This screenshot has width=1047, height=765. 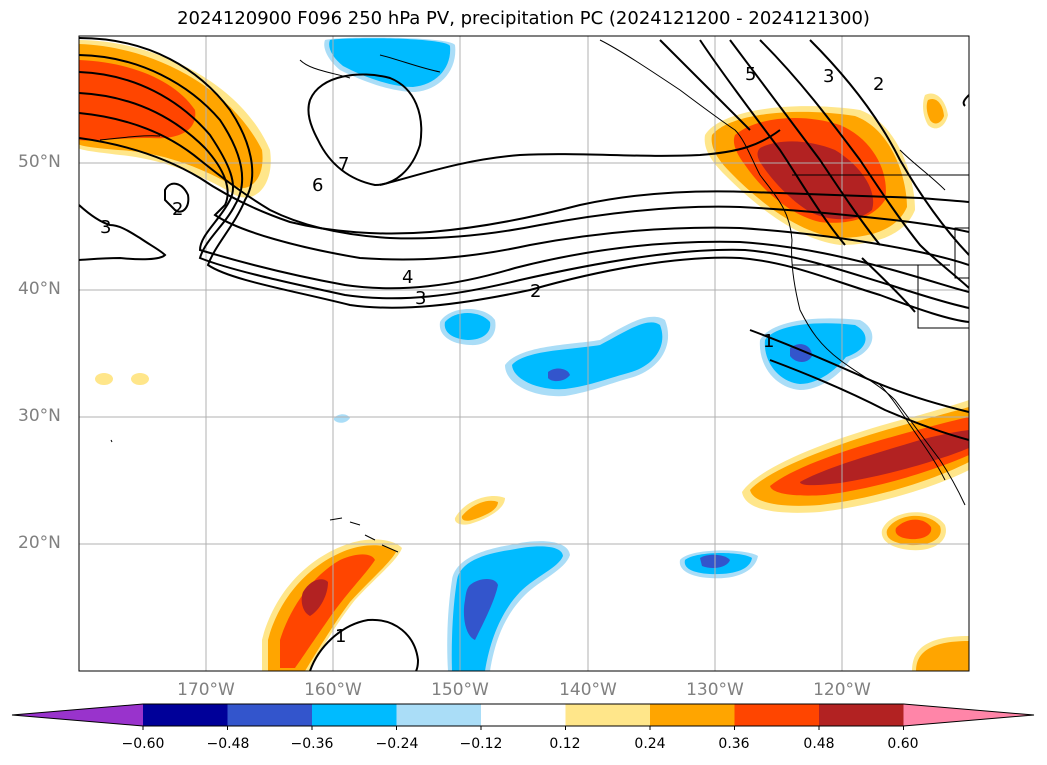 What do you see at coordinates (39, 289) in the screenshot?
I see `lat-label-40n: 40°N` at bounding box center [39, 289].